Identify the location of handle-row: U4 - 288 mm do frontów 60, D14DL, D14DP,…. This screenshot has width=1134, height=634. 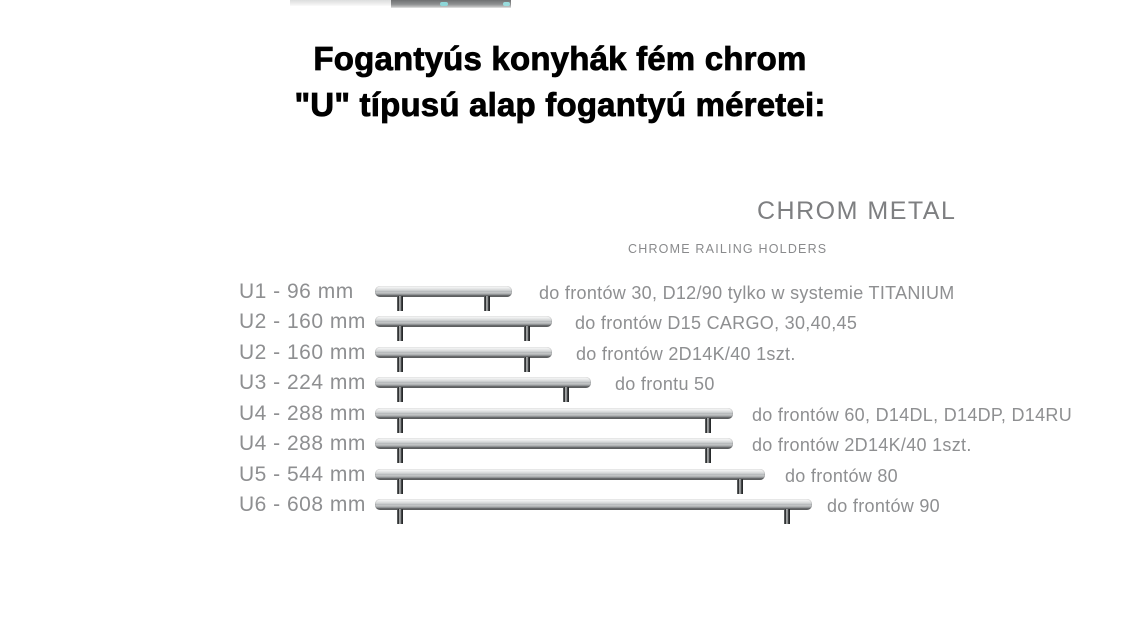
(567, 417).